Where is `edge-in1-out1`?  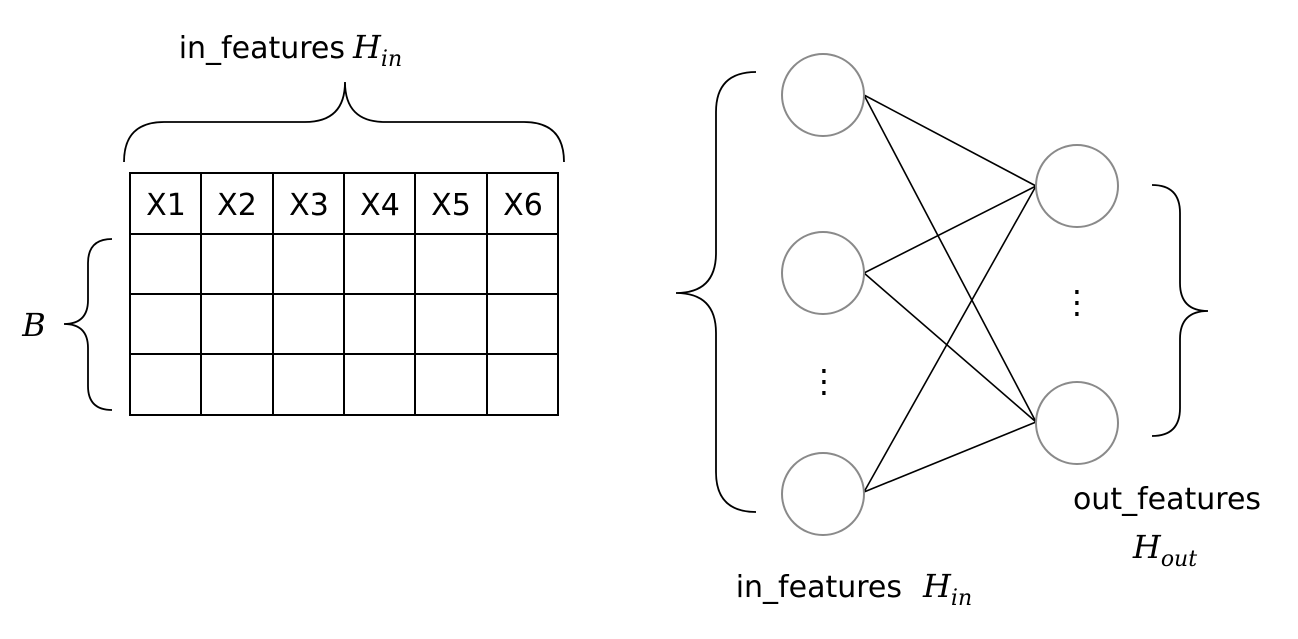 edge-in1-out1 is located at coordinates (950, 140).